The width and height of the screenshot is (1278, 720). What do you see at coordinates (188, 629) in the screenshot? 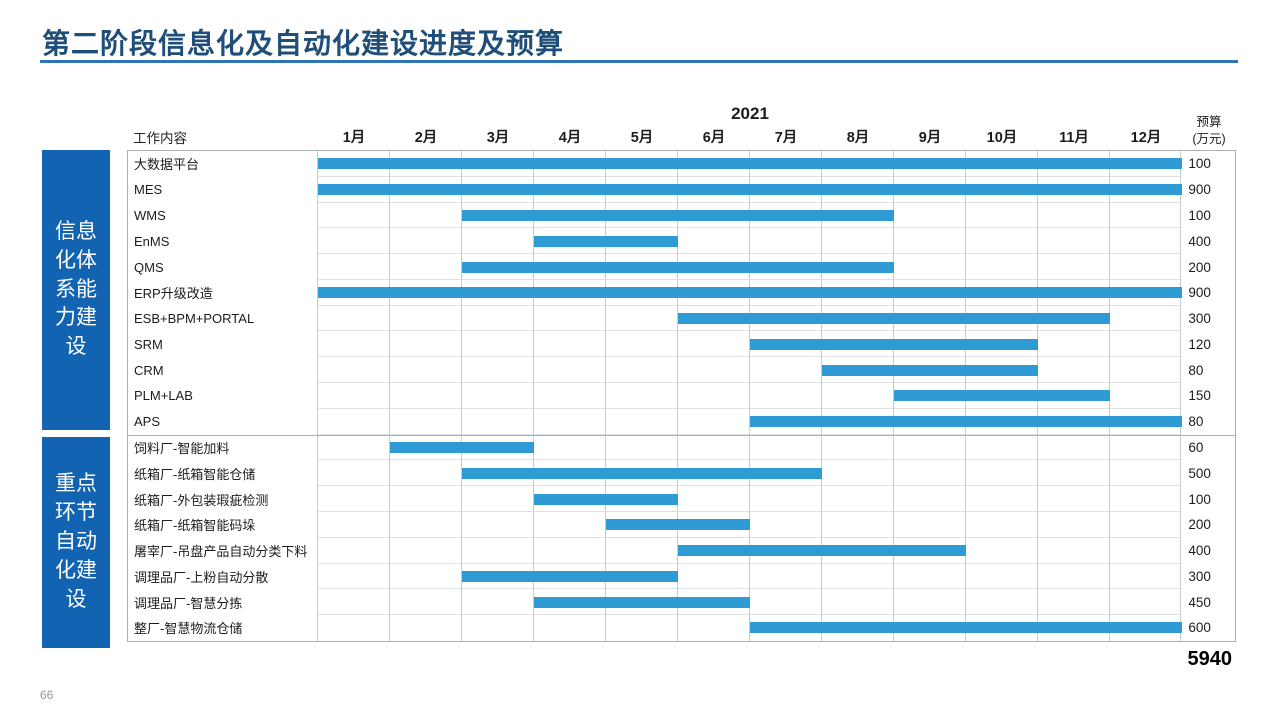
I see `task-label: 整厂-智慧物流仓储` at bounding box center [188, 629].